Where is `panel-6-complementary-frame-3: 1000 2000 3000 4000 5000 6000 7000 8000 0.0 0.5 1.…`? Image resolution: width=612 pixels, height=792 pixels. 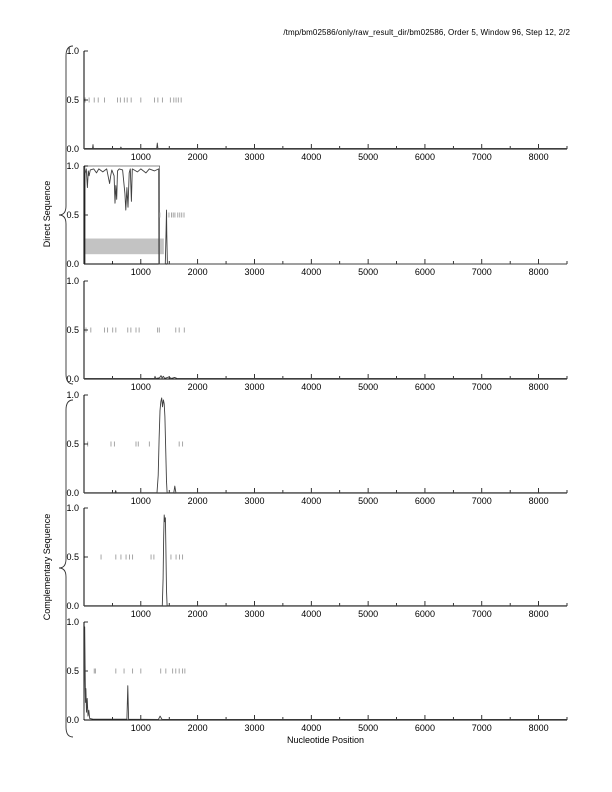
panel-6-complementary-frame-3: 1000 2000 3000 4000 5000 6000 7000 8000 0.0 0.5 1.… is located at coordinates (317, 675).